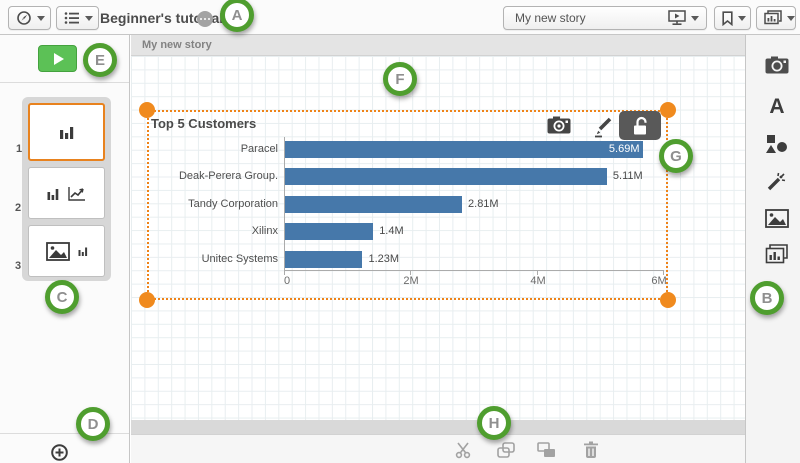 The height and width of the screenshot is (463, 800). Describe the element at coordinates (204, 123) in the screenshot. I see `chart-title: Top 5 Customers` at that location.